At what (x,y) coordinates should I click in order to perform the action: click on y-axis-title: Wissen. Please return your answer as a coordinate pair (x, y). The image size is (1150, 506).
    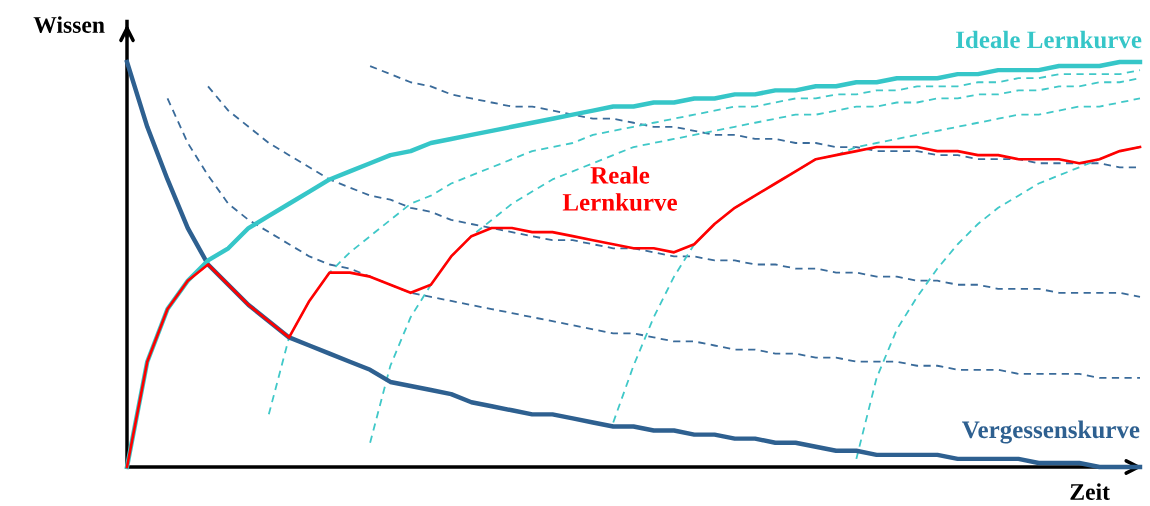
    Looking at the image, I should click on (69, 25).